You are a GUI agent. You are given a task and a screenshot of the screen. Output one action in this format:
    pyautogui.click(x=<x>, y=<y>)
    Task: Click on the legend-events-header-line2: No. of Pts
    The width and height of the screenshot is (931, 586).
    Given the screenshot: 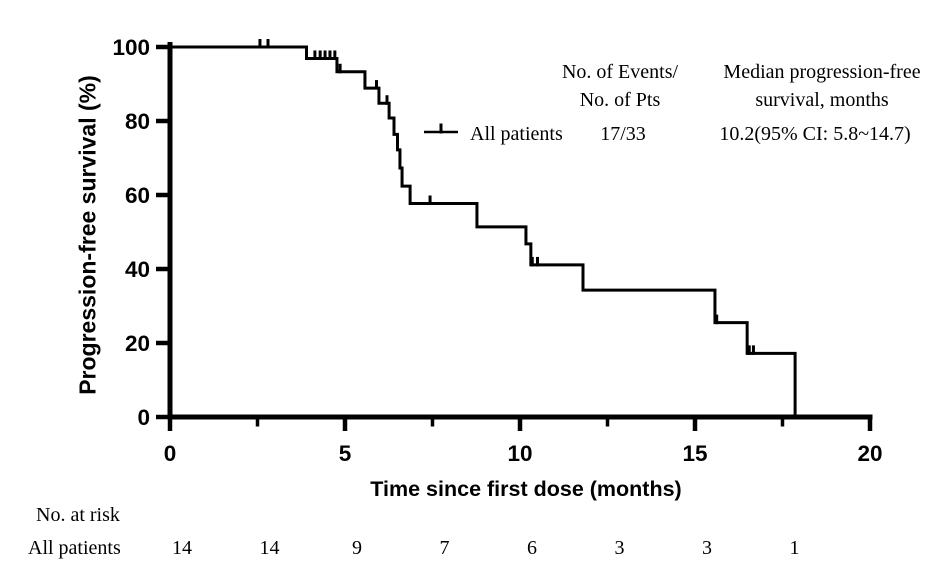 What is the action you would take?
    pyautogui.click(x=620, y=100)
    